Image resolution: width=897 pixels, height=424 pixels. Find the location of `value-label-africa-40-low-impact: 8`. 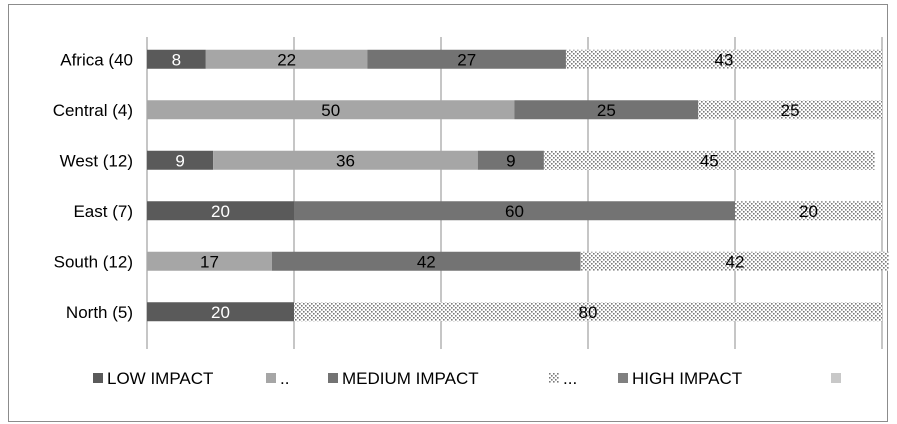

value-label-africa-40-low-impact: 8 is located at coordinates (176, 59).